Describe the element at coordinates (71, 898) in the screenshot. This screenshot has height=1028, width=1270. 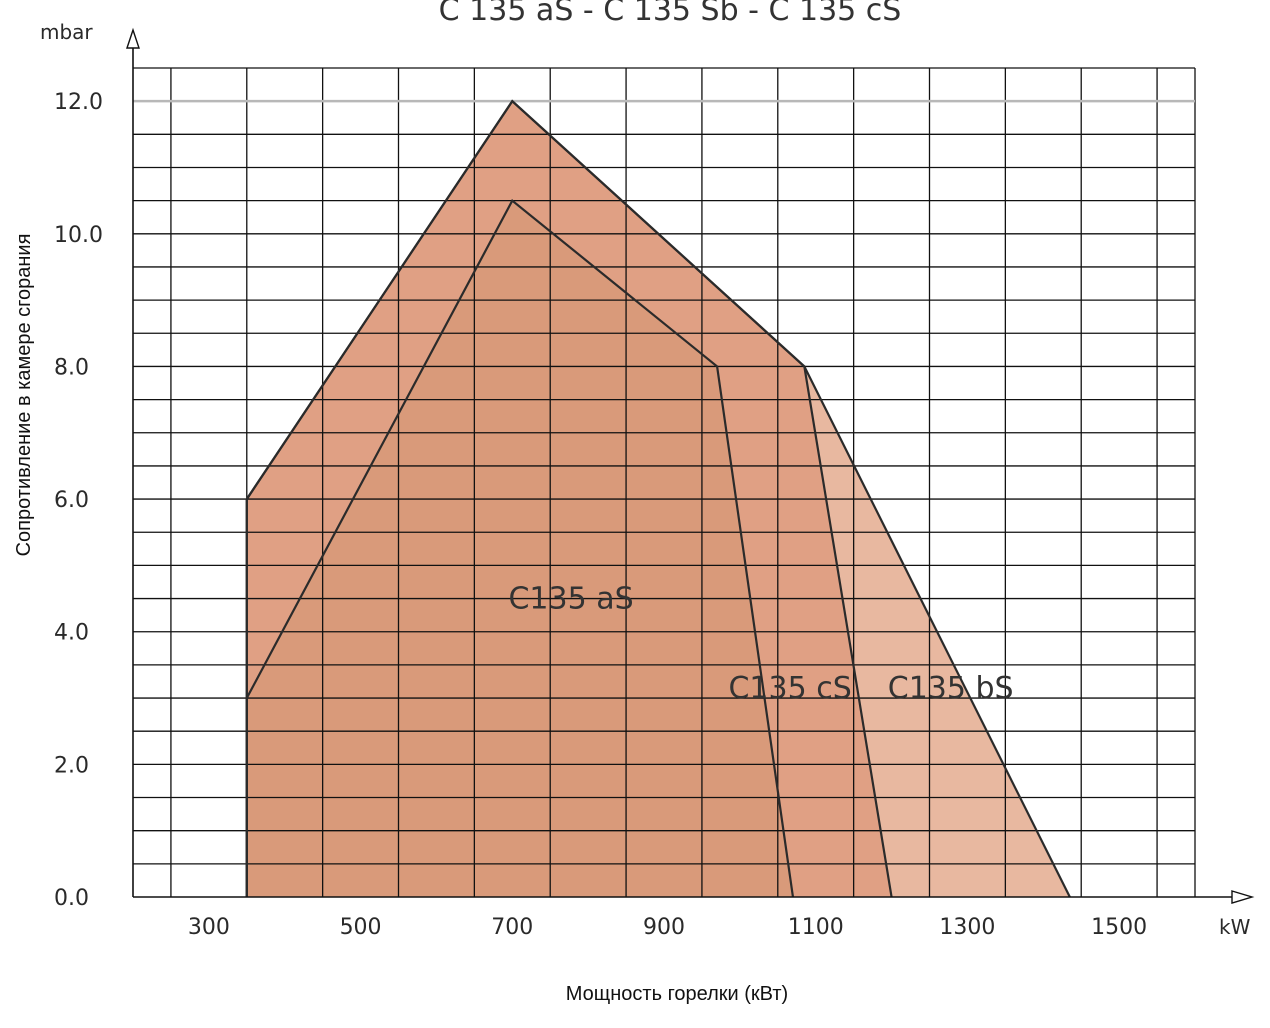
I see `y-tick-label: 0.0` at that location.